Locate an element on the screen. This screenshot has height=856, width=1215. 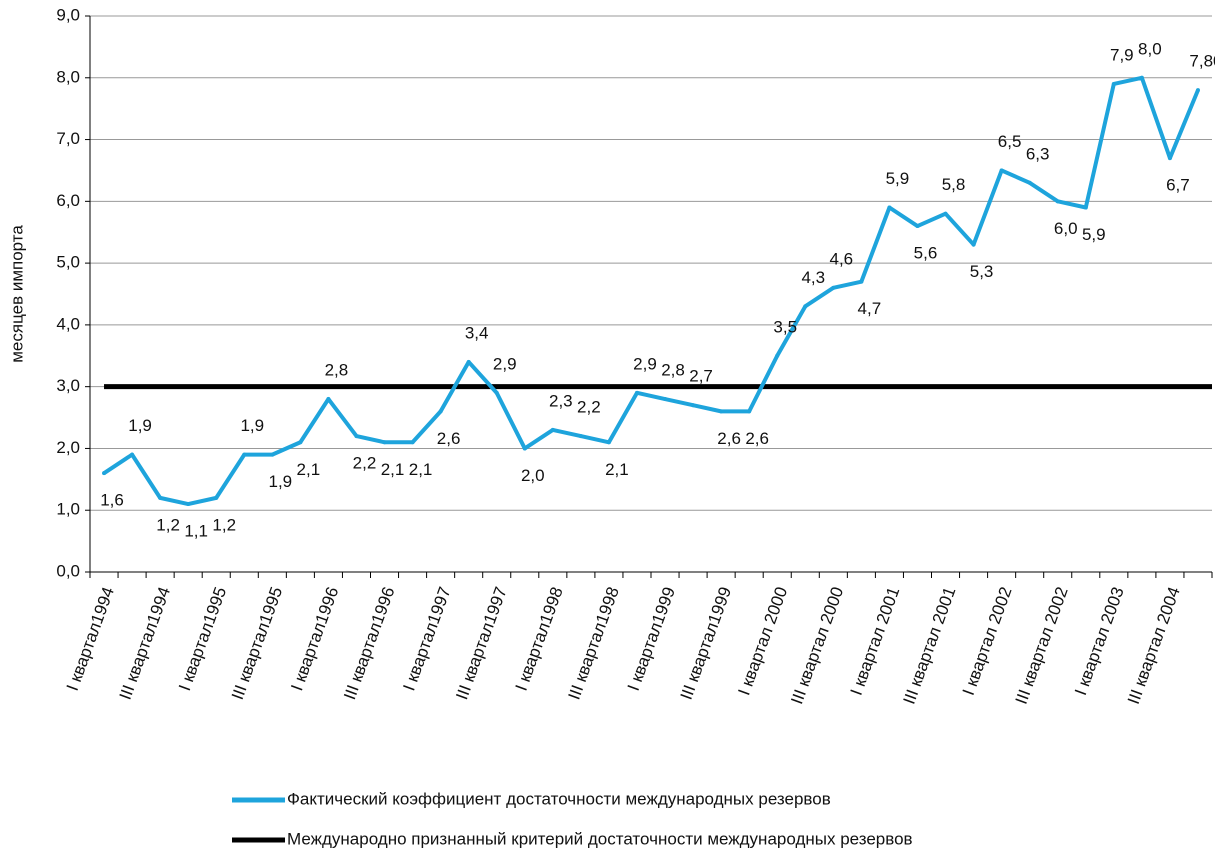
x-tick-label: I квартал1998 is located at coordinates (539, 638).